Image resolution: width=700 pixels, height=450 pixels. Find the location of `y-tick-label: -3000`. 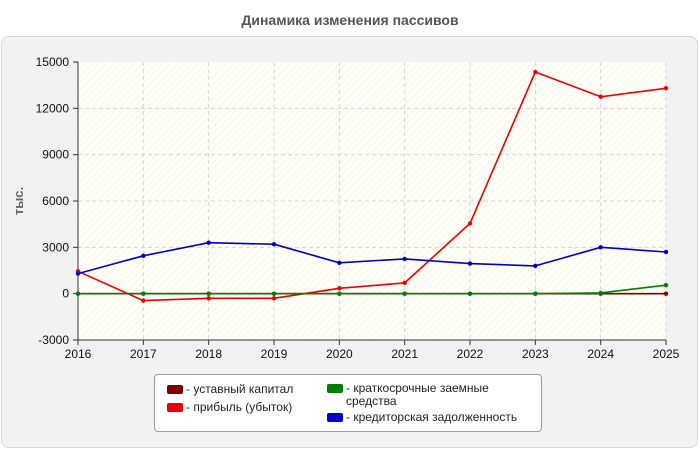

y-tick-label: -3000 is located at coordinates (53, 340).